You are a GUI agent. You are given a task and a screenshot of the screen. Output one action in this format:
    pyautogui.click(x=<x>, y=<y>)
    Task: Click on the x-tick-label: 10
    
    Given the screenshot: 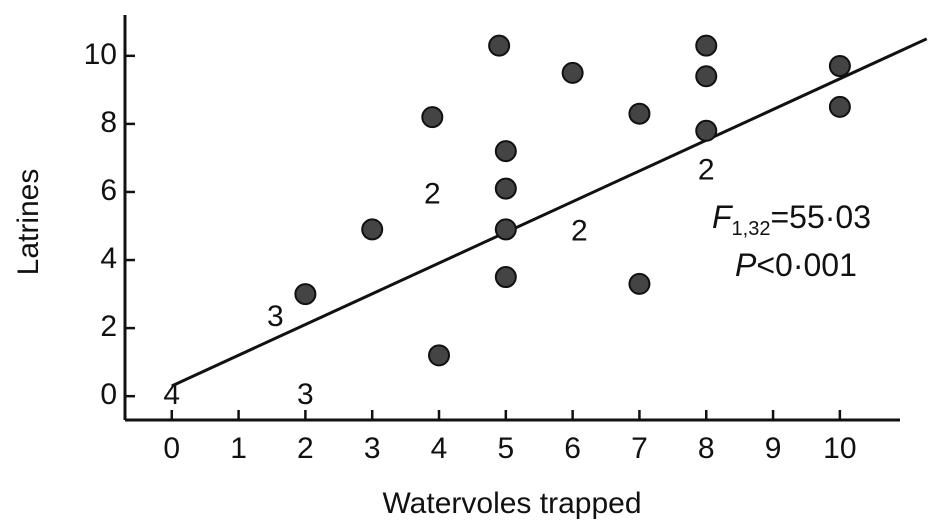 What is the action you would take?
    pyautogui.click(x=839, y=448)
    